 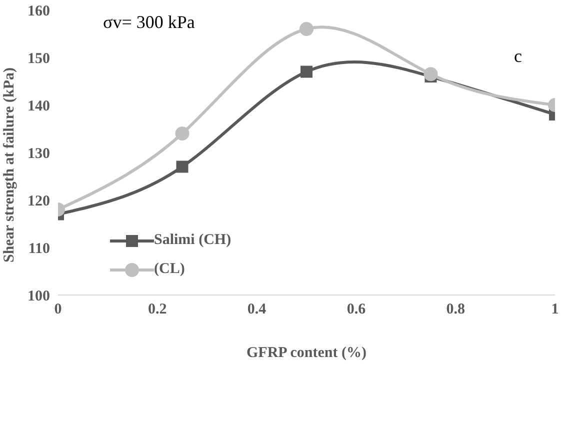 What do you see at coordinates (39, 296) in the screenshot?
I see `y-tick-label: 100` at bounding box center [39, 296].